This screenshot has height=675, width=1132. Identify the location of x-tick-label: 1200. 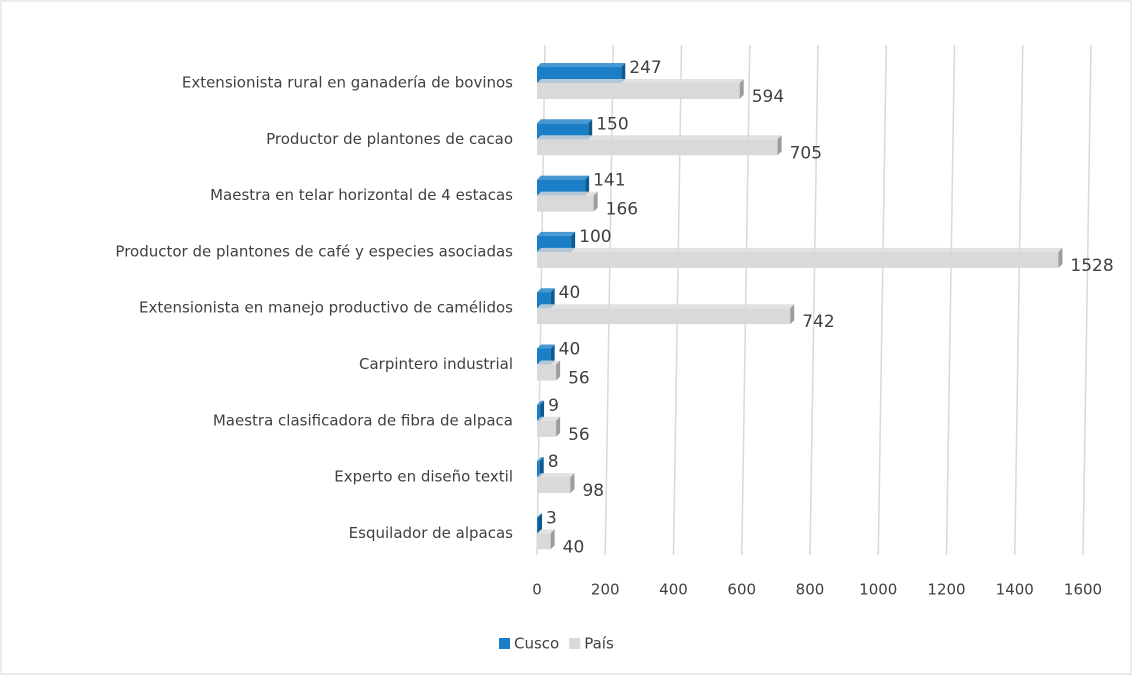
(946, 590).